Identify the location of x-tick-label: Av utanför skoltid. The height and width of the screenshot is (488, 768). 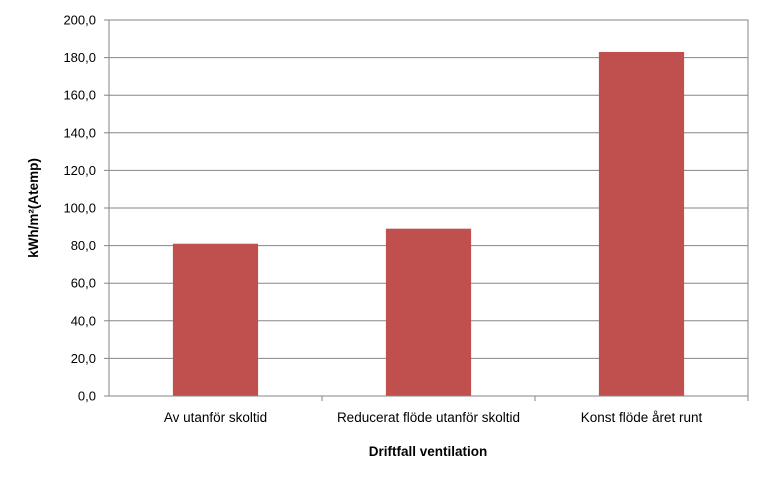
(215, 417).